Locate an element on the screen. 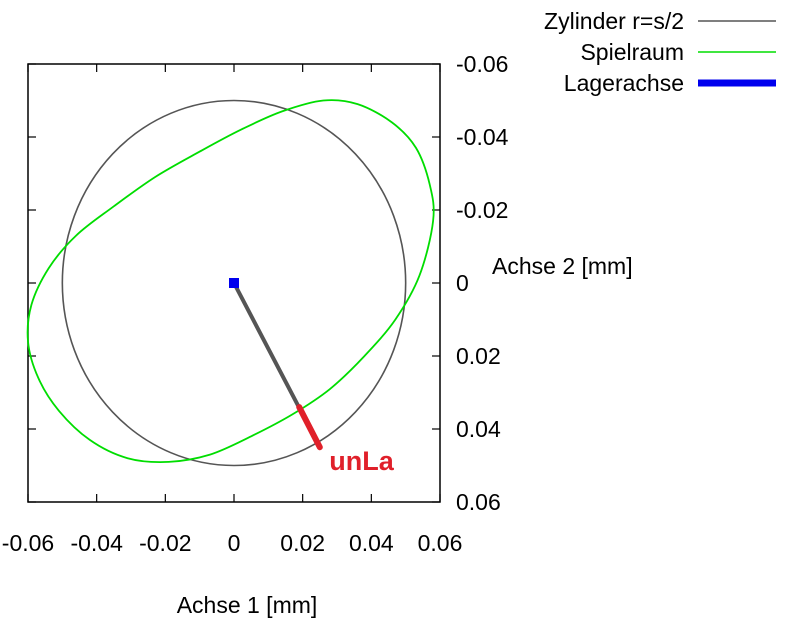 The height and width of the screenshot is (630, 794). y-tick-label: -0.06 is located at coordinates (482, 64).